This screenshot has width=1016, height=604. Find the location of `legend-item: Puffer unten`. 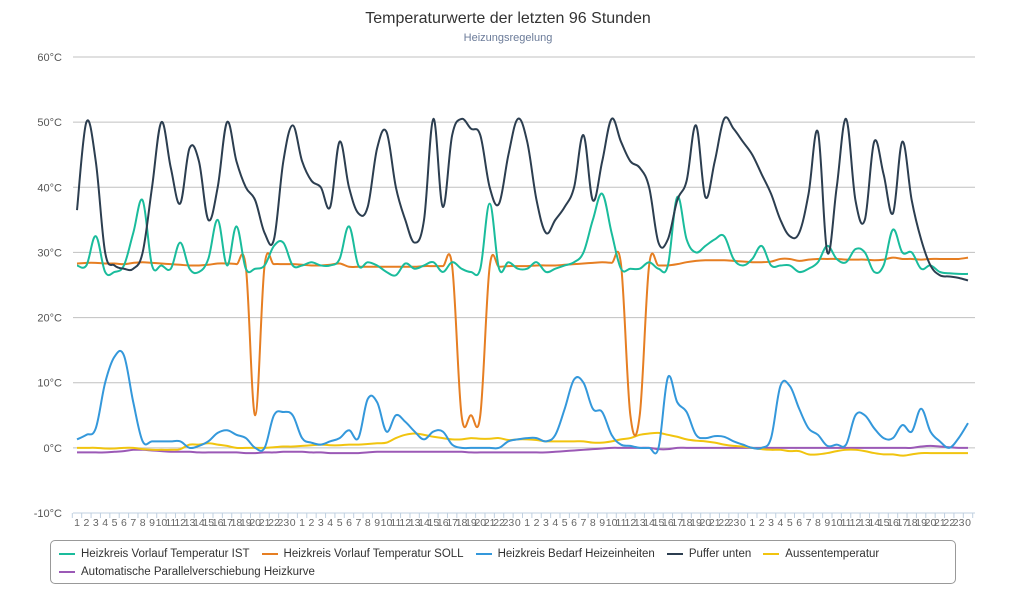

legend-item: Puffer unten is located at coordinates (709, 554).